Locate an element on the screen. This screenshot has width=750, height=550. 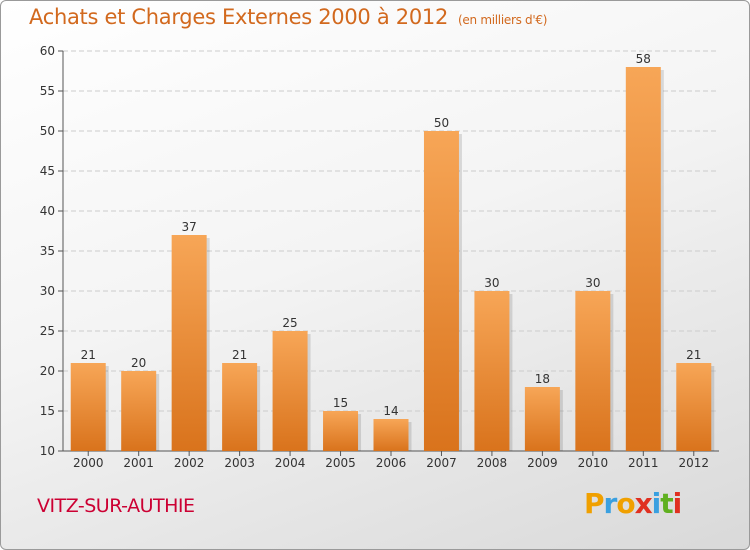
x-tick-label-2002: 2002 is located at coordinates (189, 463).